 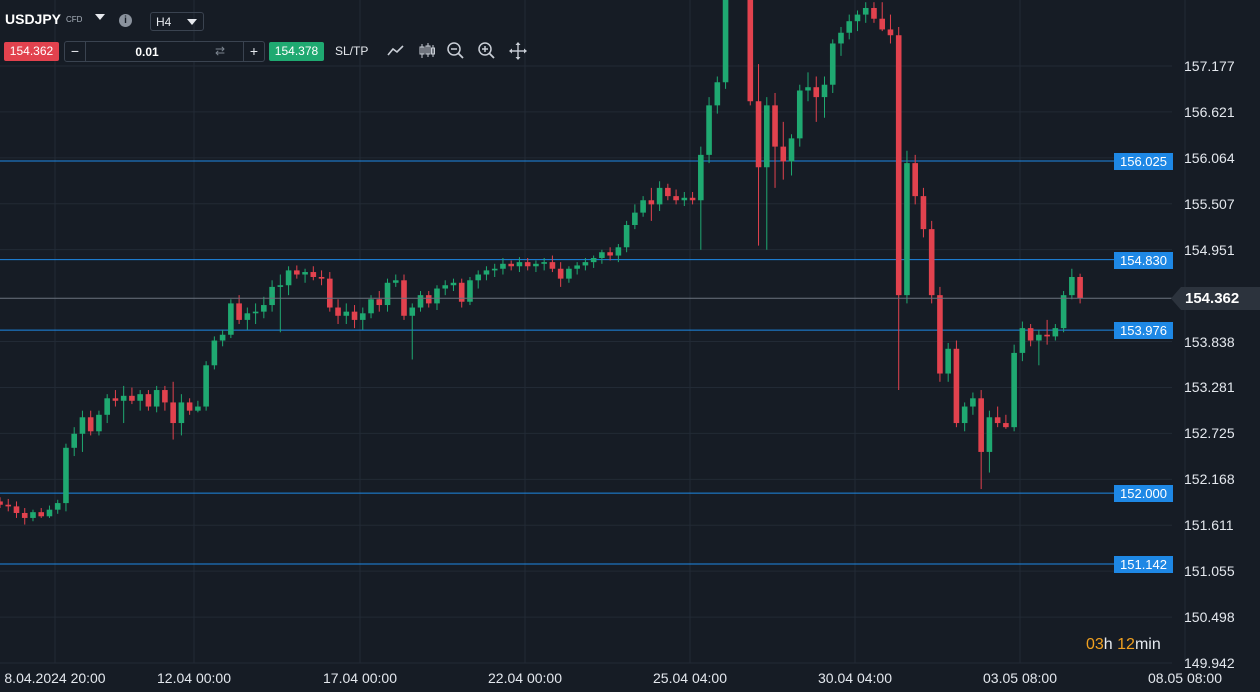 What do you see at coordinates (1209, 66) in the screenshot?
I see `price-tick-label: 157.177` at bounding box center [1209, 66].